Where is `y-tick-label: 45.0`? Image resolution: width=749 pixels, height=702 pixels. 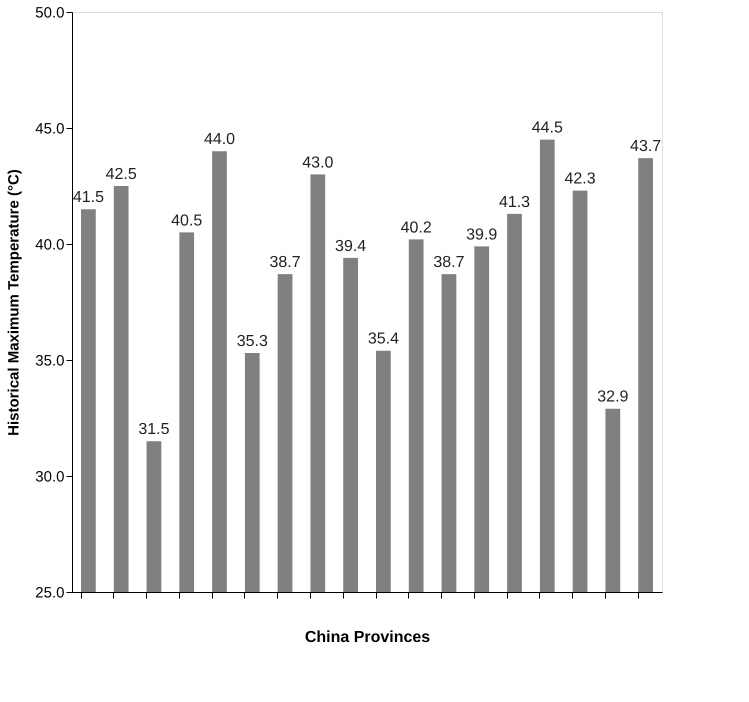 y-tick-label: 45.0 is located at coordinates (49, 129).